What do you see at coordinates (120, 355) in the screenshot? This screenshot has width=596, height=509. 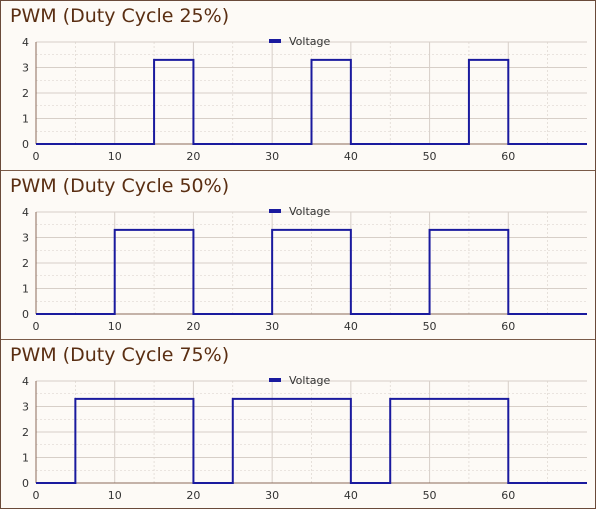 I see `chart-title: PWM (Duty Cycle 75%)` at bounding box center [120, 355].